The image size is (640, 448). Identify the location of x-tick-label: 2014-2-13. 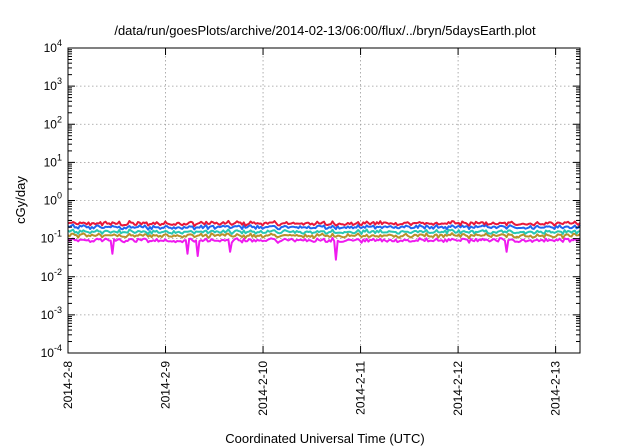
(556, 388).